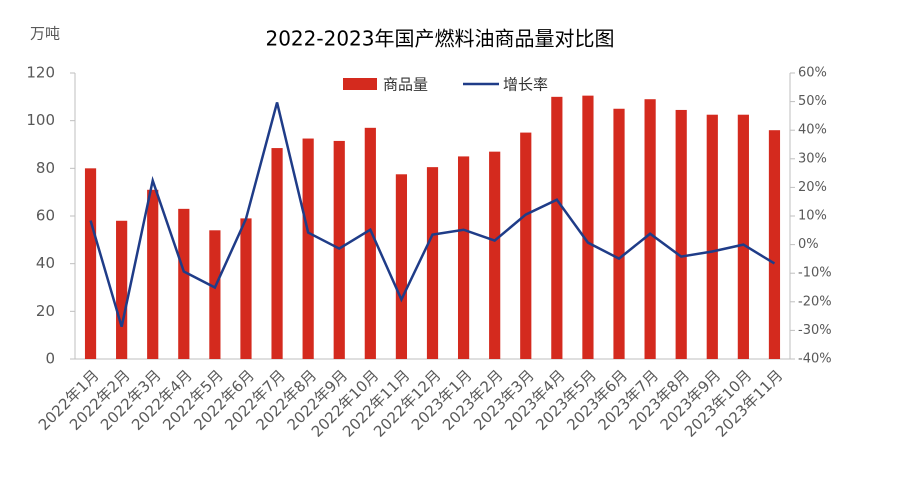  I want to click on y-tick-label: 80, so click(45, 168).